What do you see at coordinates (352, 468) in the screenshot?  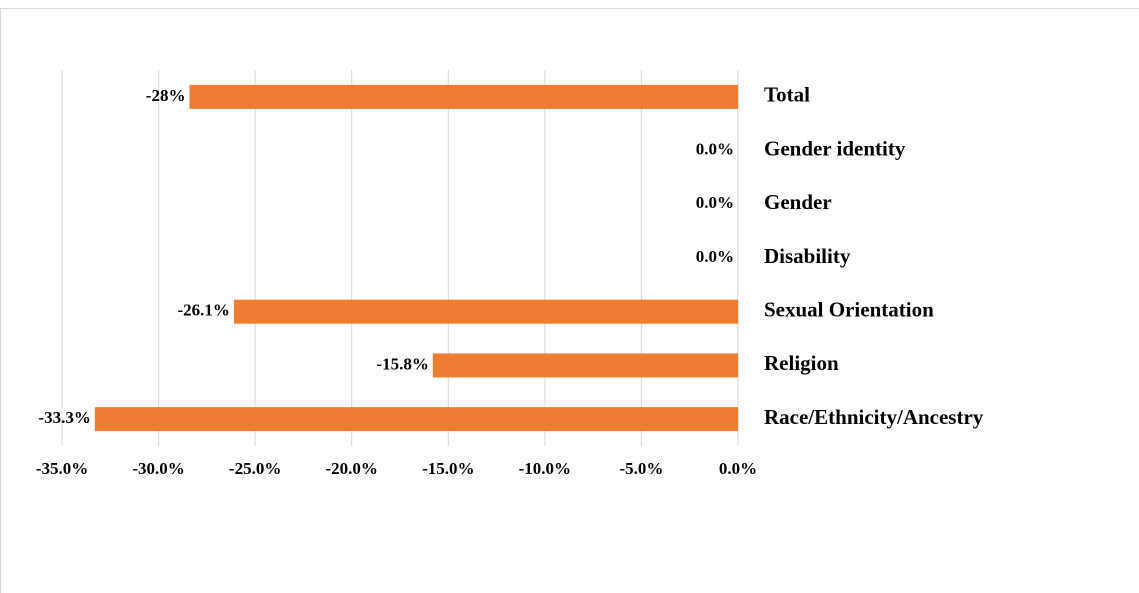 I see `x-tick-label: -20.0%` at bounding box center [352, 468].